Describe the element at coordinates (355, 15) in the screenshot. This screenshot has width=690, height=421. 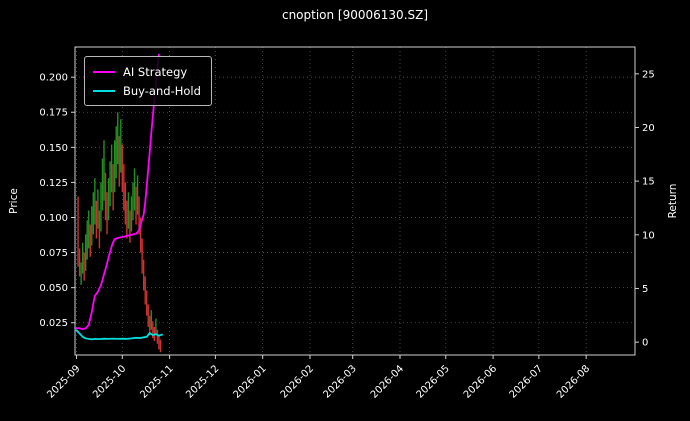
I see `chart-title: cnoption [90006130.SZ]` at that location.